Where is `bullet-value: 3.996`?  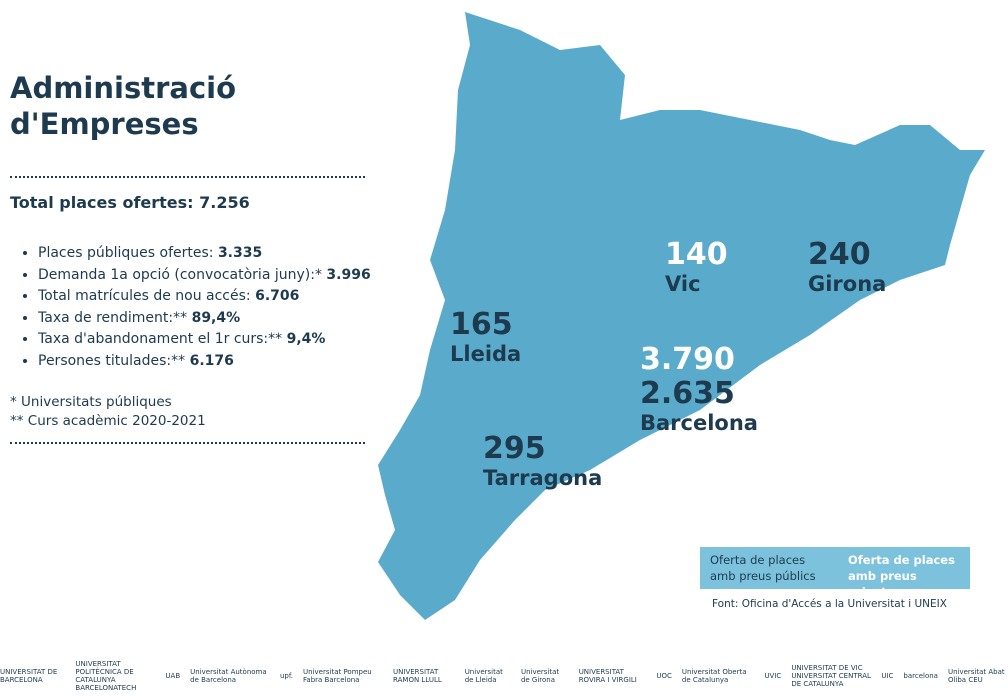 bullet-value: 3.996 is located at coordinates (348, 274).